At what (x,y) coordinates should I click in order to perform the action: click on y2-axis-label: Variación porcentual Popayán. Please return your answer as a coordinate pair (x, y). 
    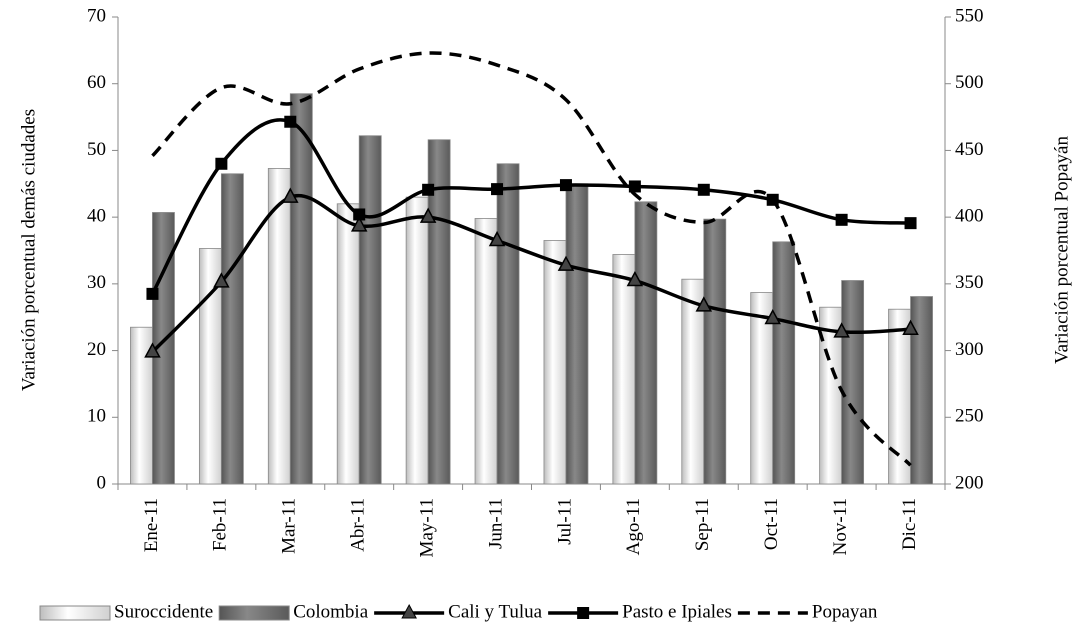
    Looking at the image, I should click on (1061, 250).